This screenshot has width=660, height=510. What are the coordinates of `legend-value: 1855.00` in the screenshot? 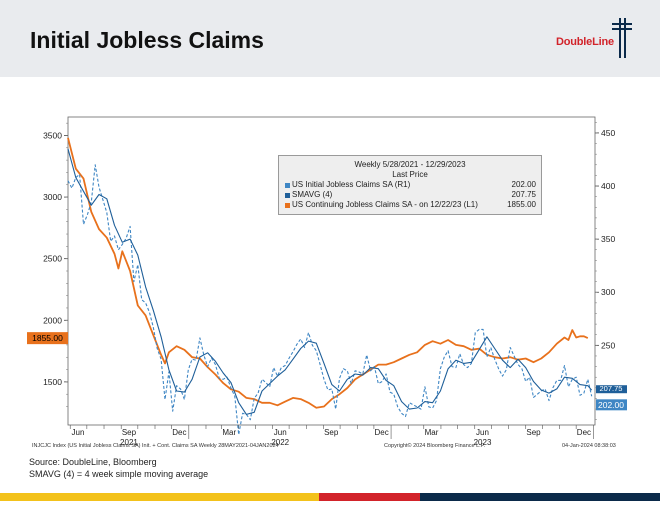 It's located at (521, 204).